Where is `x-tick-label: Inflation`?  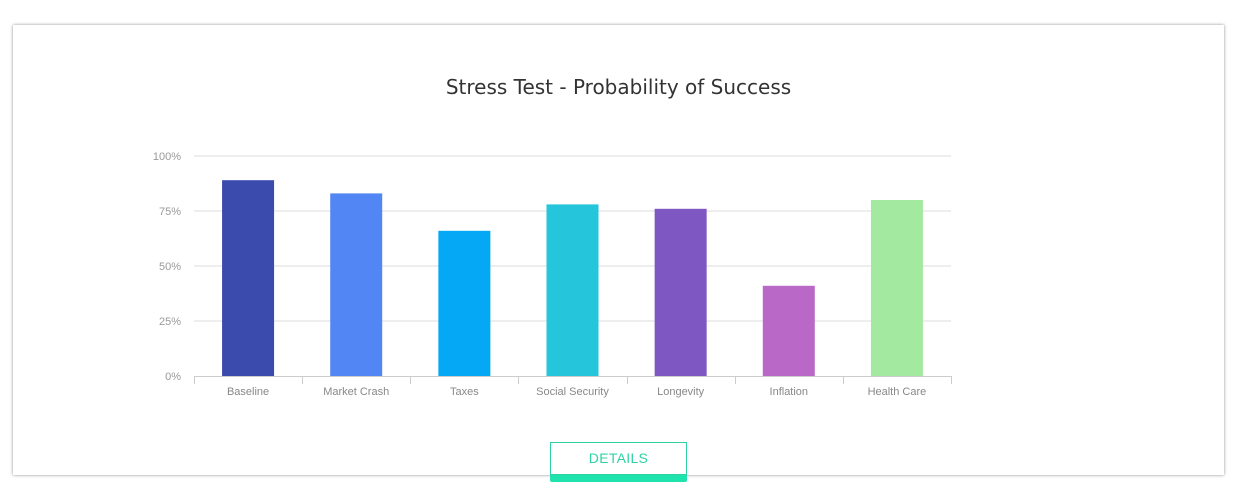 x-tick-label: Inflation is located at coordinates (789, 392).